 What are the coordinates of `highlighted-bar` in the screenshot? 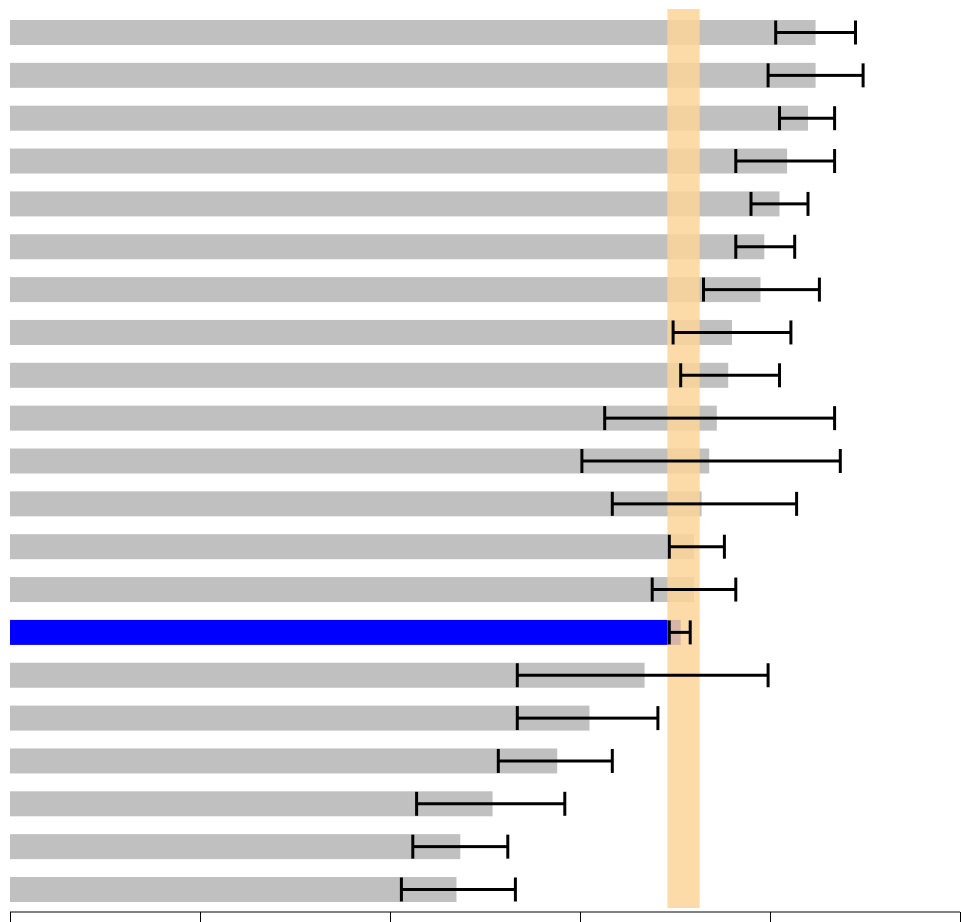 It's located at (345, 632).